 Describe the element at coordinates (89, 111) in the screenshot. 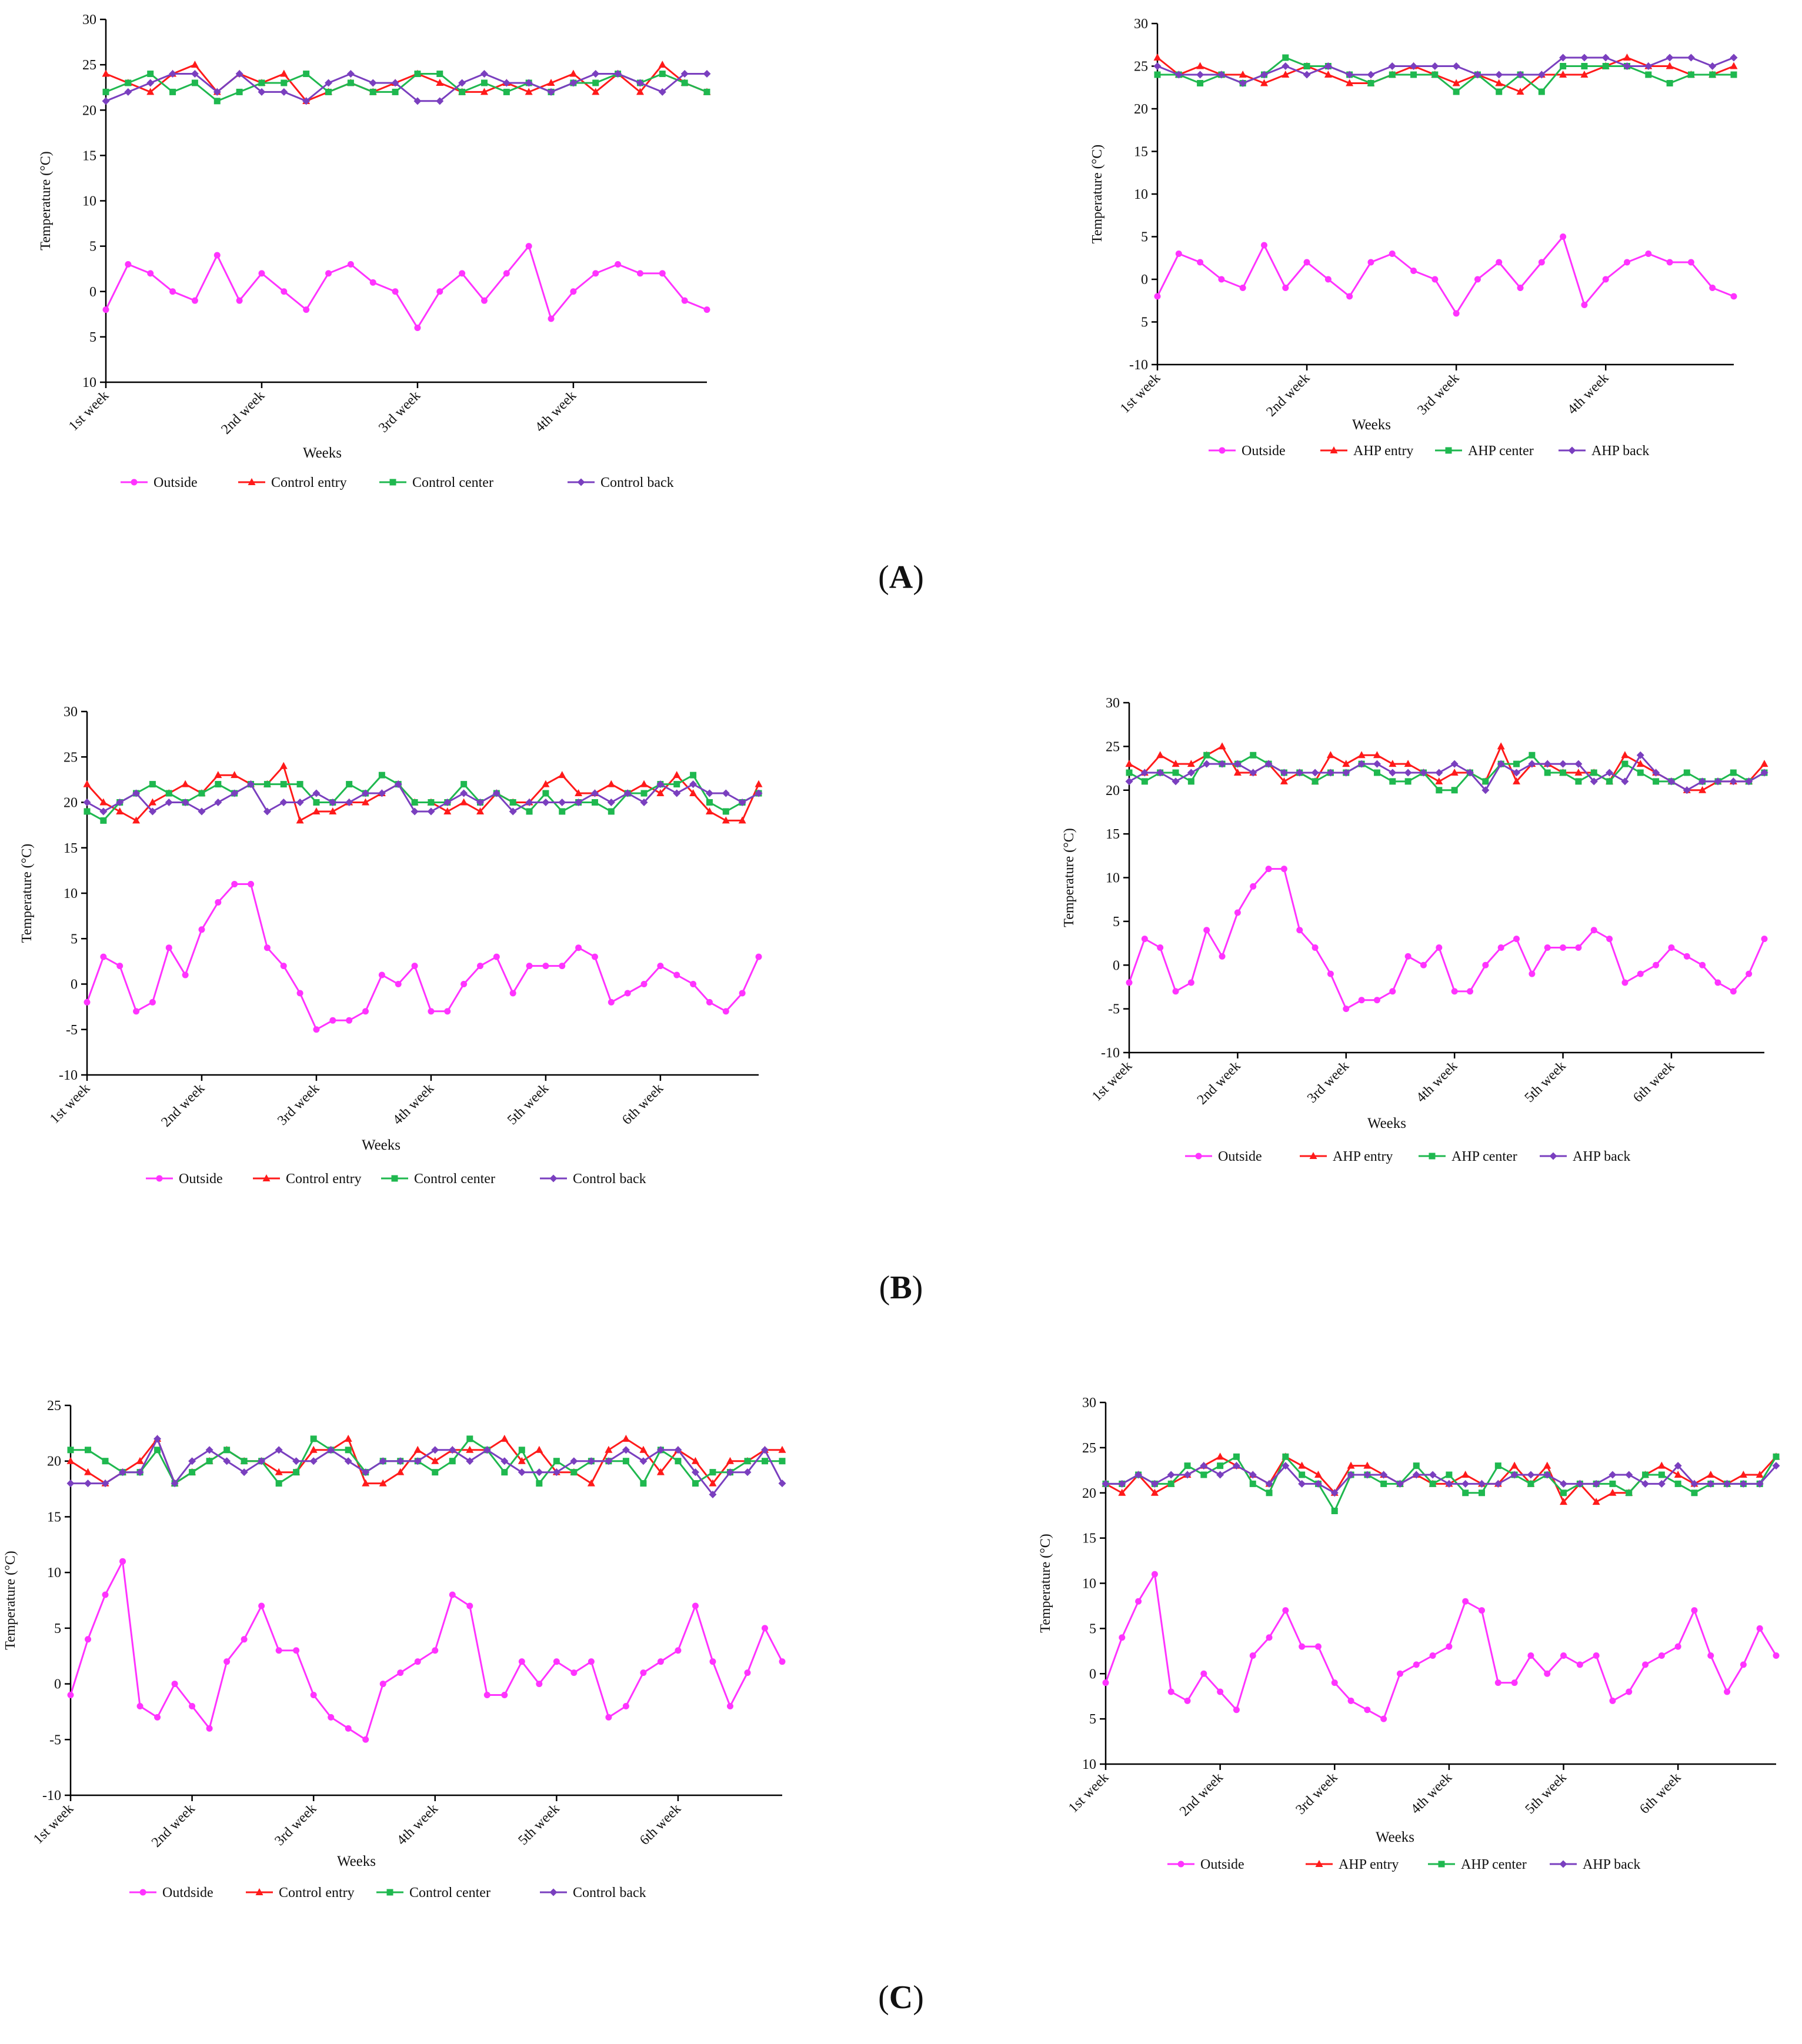

I see `chart-a-left-y-tick-label: 20` at that location.